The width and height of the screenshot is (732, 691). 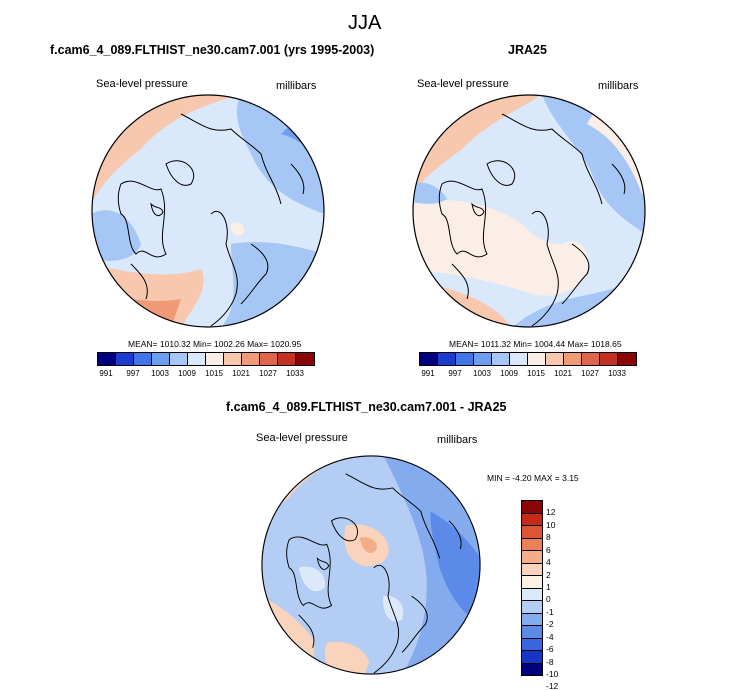 What do you see at coordinates (617, 373) in the screenshot?
I see `panel2-colorbar-tick-label: 1033` at bounding box center [617, 373].